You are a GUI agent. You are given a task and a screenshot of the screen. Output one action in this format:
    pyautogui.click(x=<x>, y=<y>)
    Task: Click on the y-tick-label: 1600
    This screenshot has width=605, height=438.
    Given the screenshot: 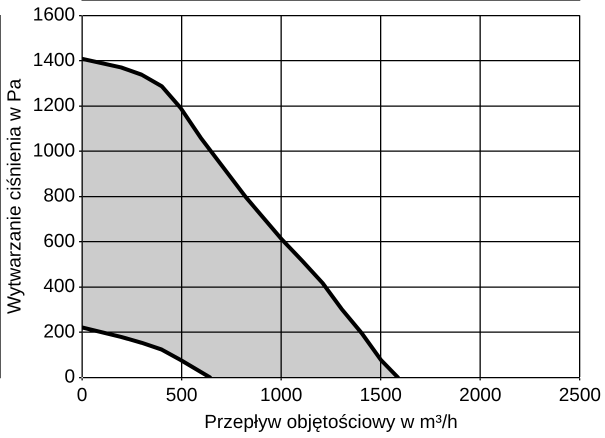 What is the action you would take?
    pyautogui.click(x=54, y=15)
    